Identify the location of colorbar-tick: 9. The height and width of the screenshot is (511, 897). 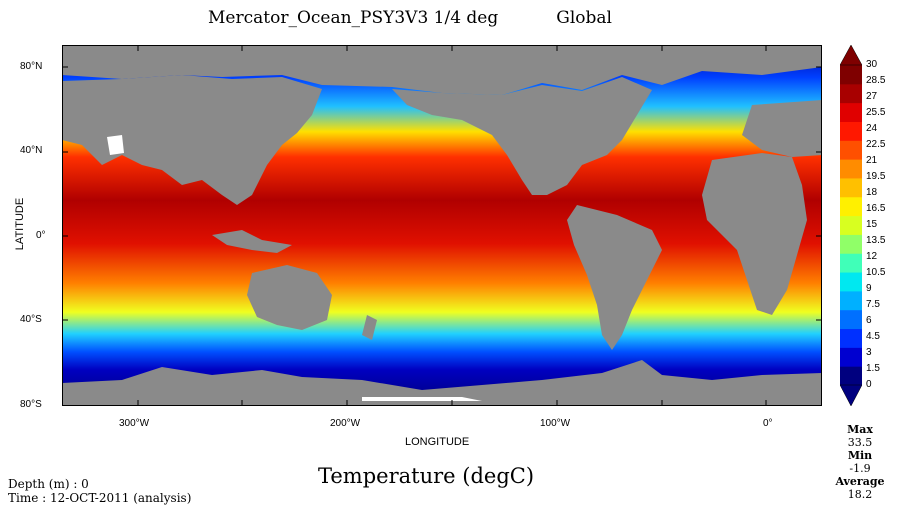
(869, 288).